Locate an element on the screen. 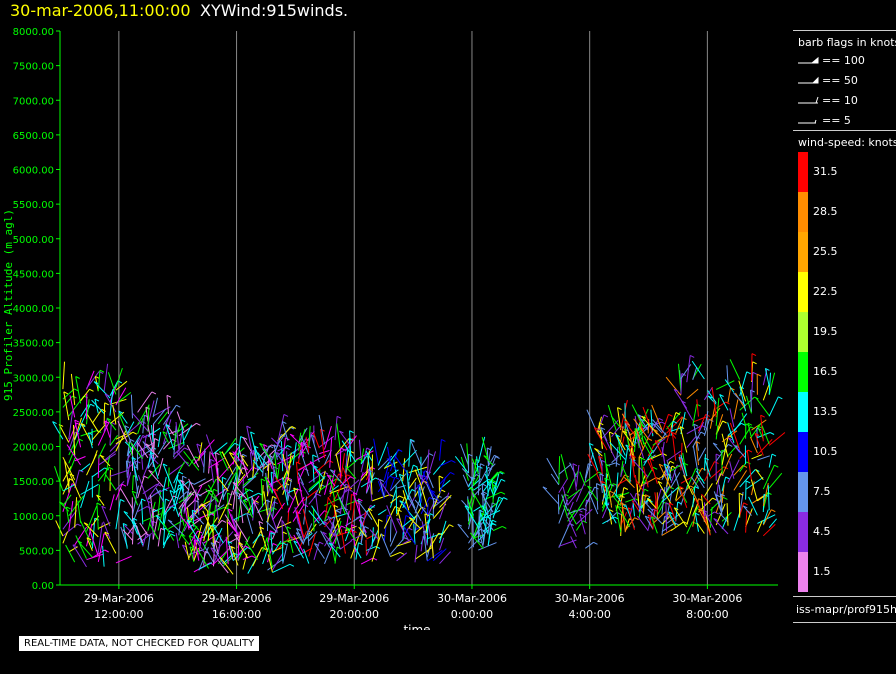 The image size is (896, 674). plot-title: XYWind:915winds. is located at coordinates (274, 10).